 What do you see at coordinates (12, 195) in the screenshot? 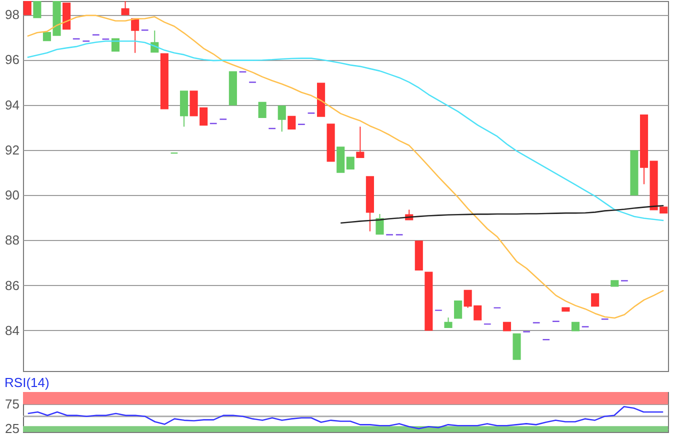
I see `y-tick-label: 90` at bounding box center [12, 195].